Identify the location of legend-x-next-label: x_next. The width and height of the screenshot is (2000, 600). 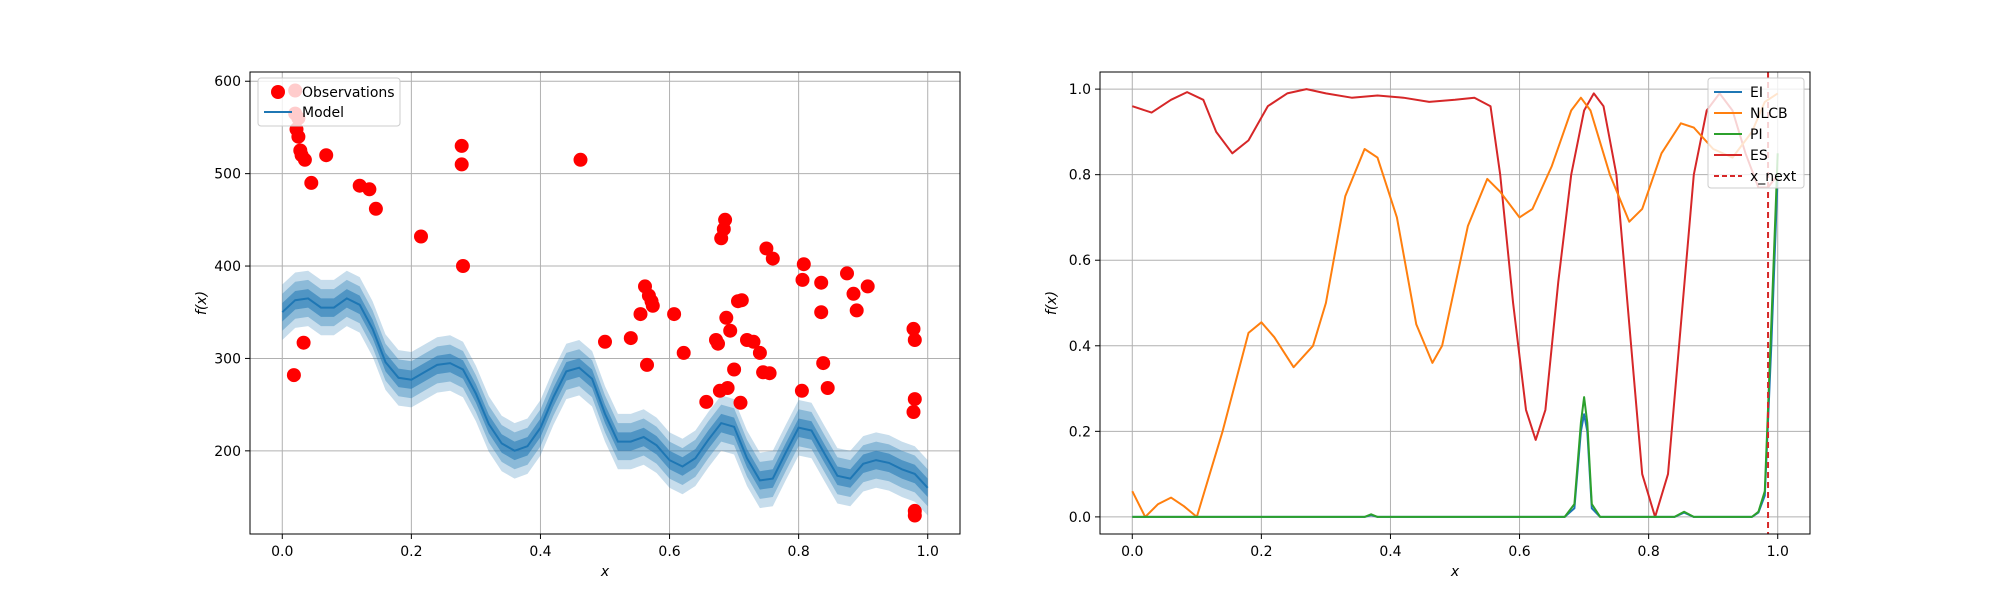
(1773, 177).